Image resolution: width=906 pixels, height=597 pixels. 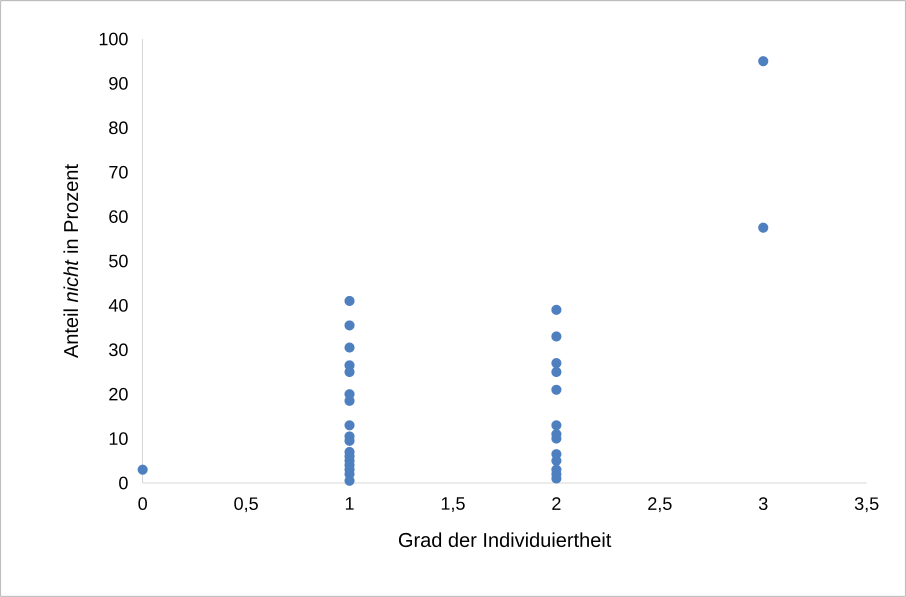 What do you see at coordinates (118, 261) in the screenshot?
I see `y-tick-label: 50` at bounding box center [118, 261].